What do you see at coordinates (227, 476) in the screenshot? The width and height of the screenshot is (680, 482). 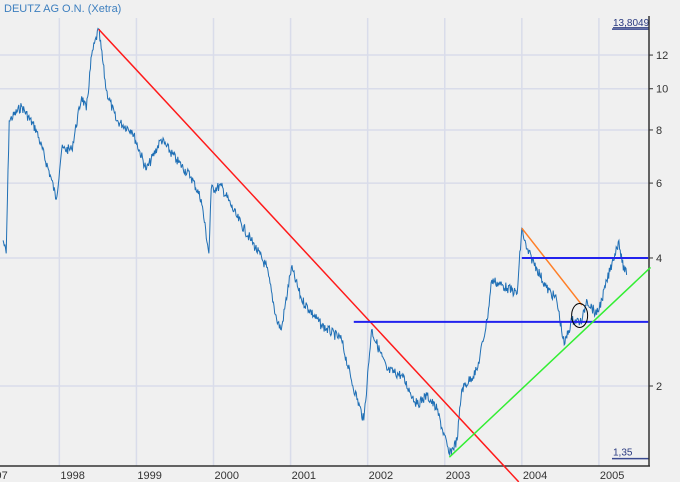 I see `x-tick-label: 2000` at bounding box center [227, 476].